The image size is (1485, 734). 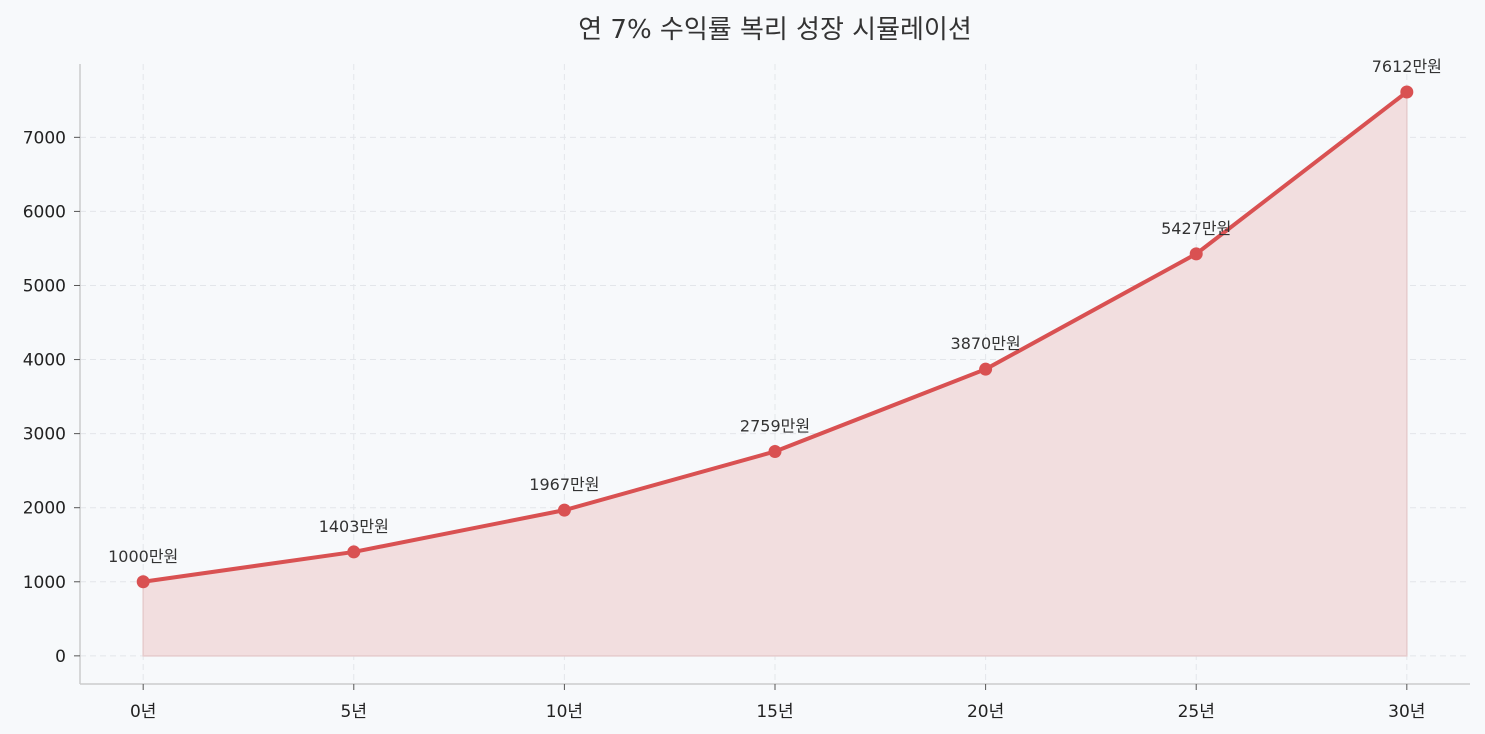 I want to click on data-label: 7612만원, so click(x=1407, y=66).